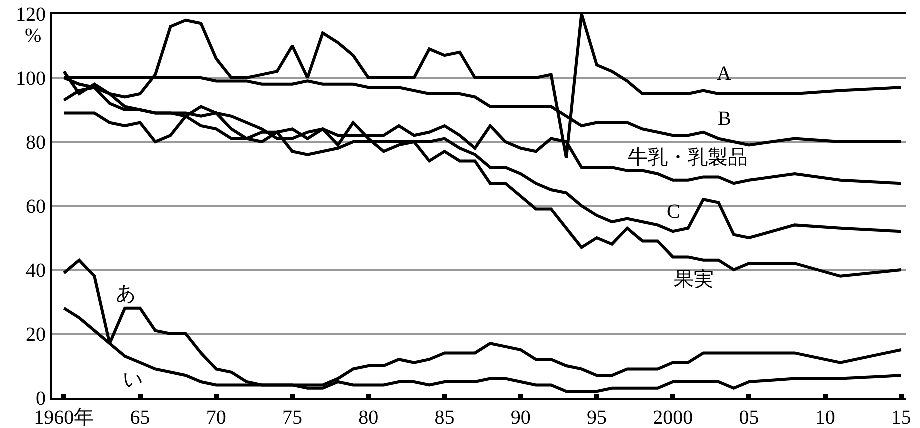 Image resolution: width=920 pixels, height=428 pixels. Describe the element at coordinates (901, 417) in the screenshot. I see `x-tick-label: 15` at that location.